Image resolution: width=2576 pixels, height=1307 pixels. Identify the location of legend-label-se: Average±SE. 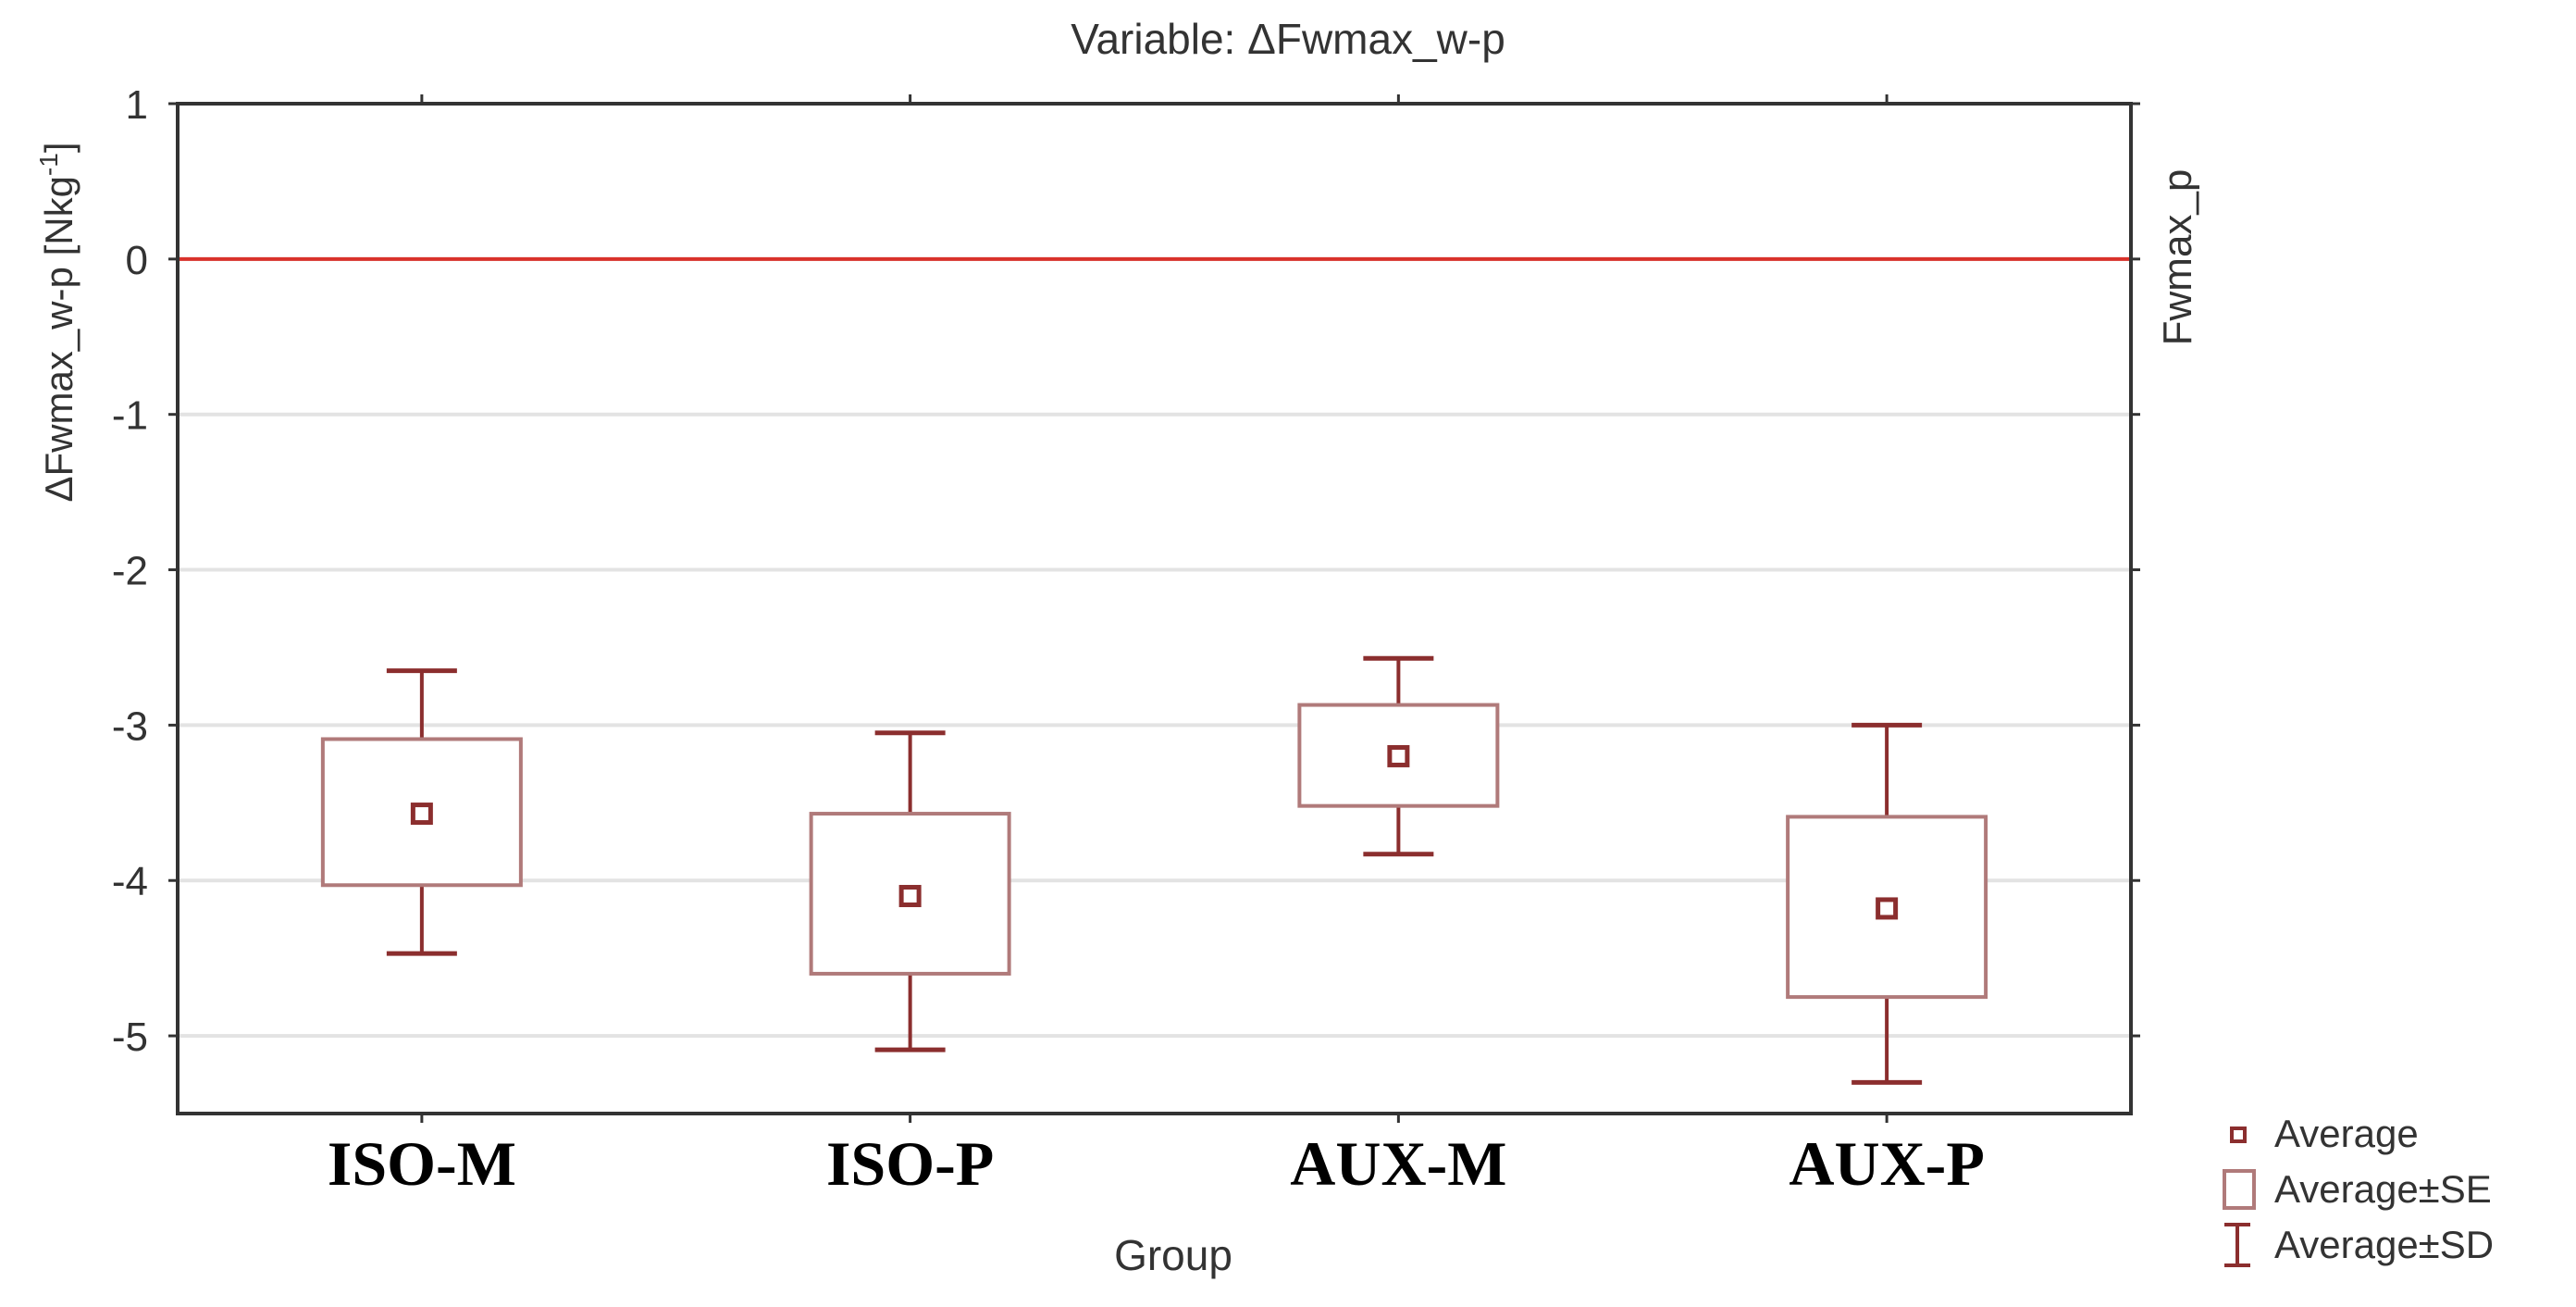
(2383, 1189).